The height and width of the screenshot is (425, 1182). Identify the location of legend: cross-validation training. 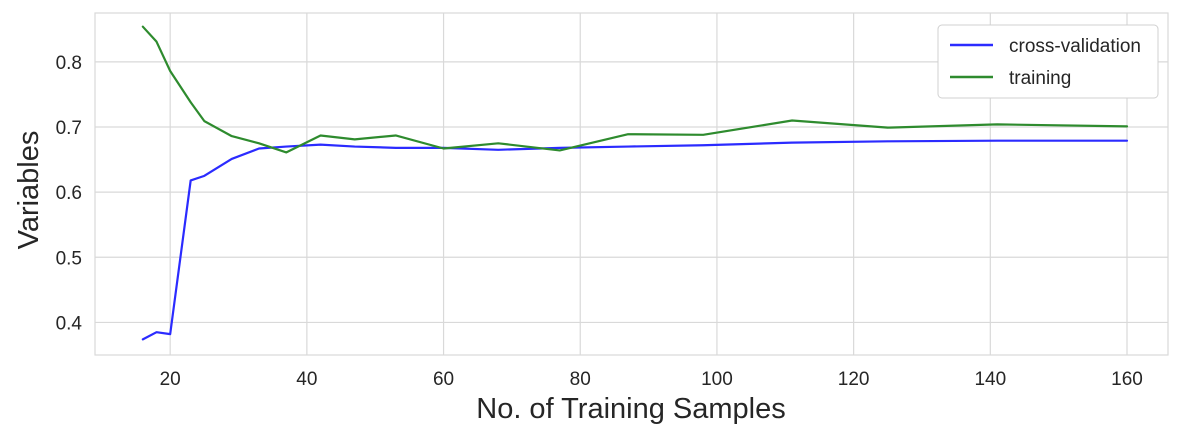
(1048, 61).